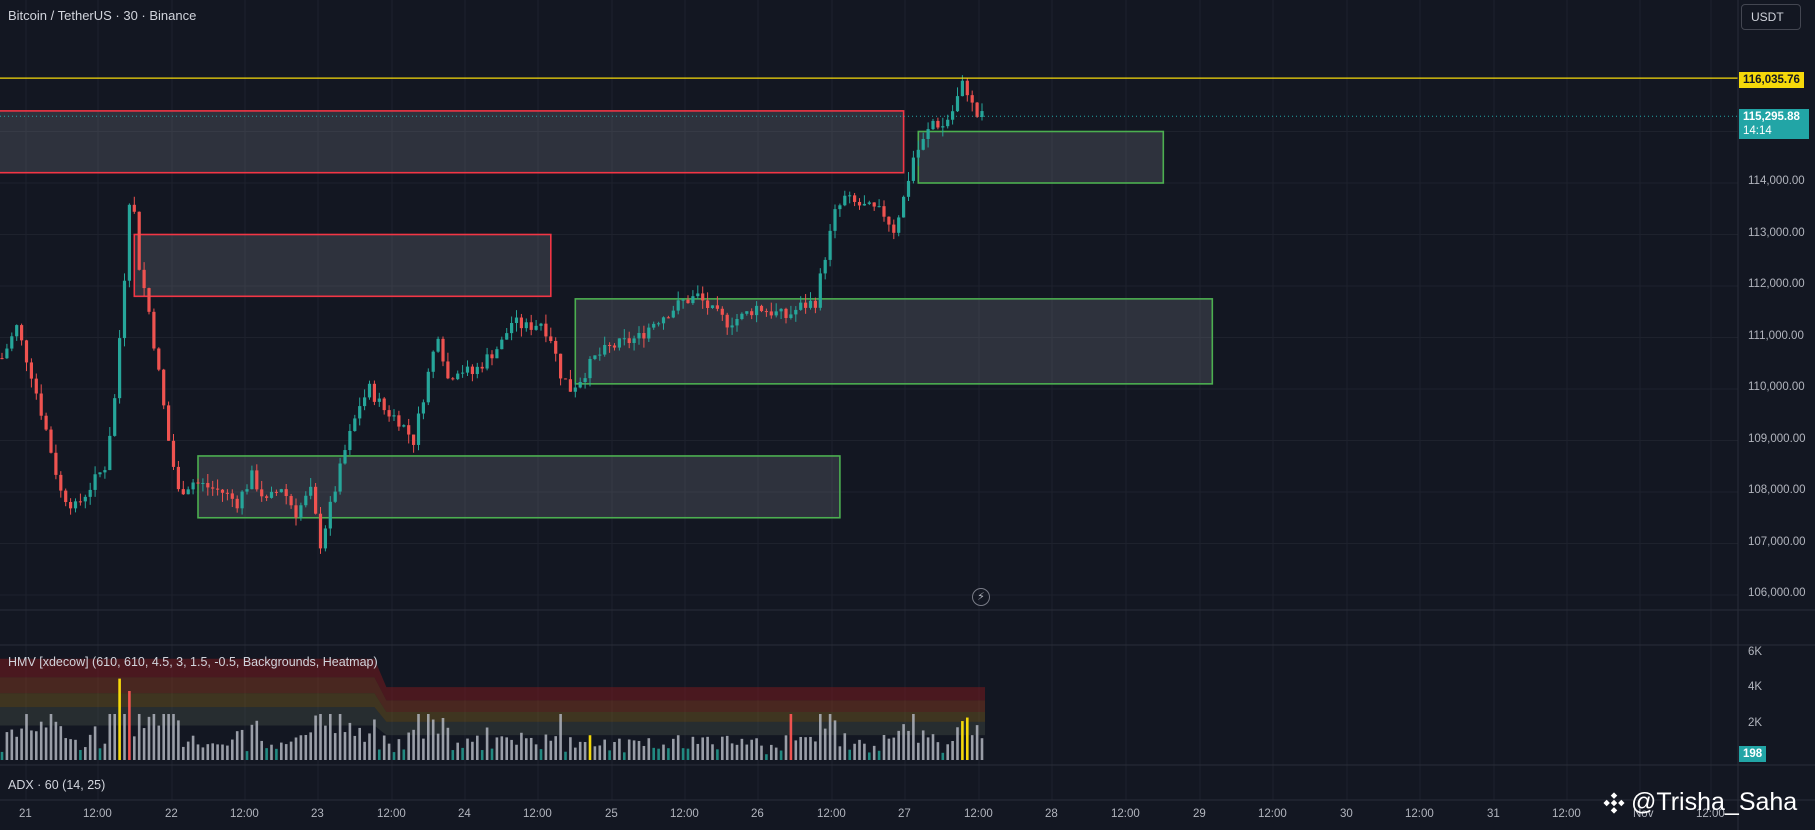  What do you see at coordinates (981, 597) in the screenshot?
I see `lightning-icon: ⚡` at bounding box center [981, 597].